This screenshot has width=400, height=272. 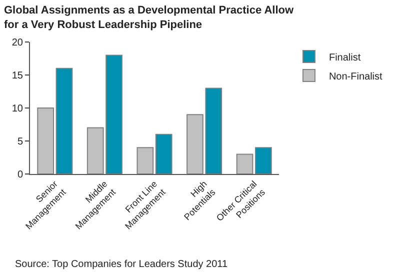 I want to click on legend-label: Finalist, so click(x=344, y=58).